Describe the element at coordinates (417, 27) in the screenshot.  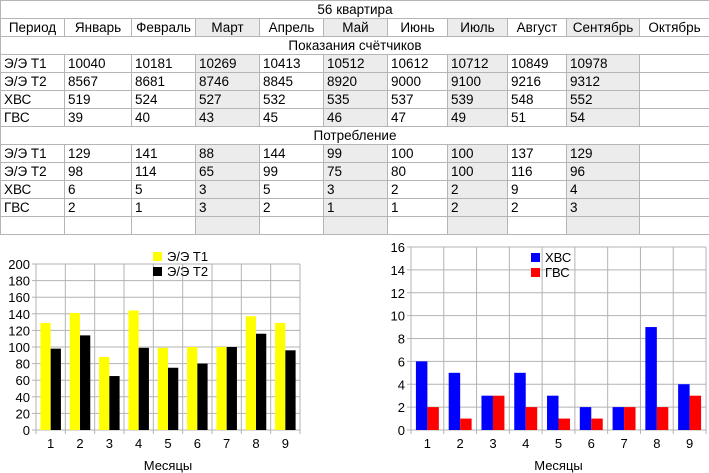
I see `month-header: Июнь` at that location.